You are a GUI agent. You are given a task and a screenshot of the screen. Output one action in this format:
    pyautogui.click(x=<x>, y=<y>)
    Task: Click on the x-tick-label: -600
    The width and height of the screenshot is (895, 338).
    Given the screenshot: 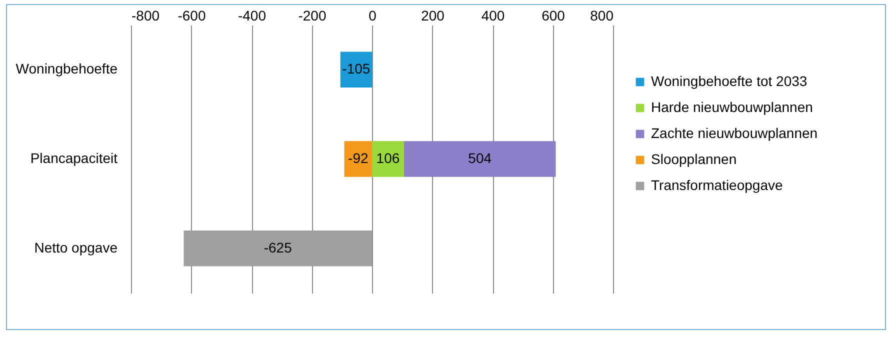 What is the action you would take?
    pyautogui.click(x=192, y=16)
    